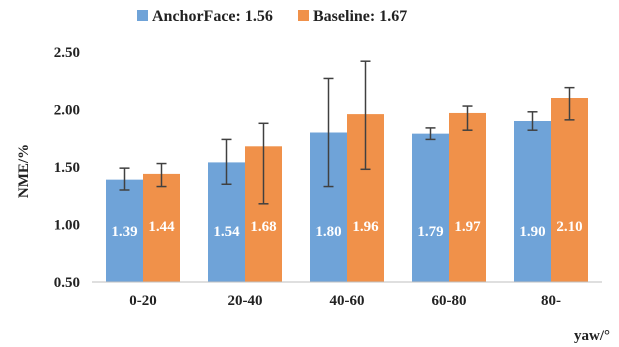 This screenshot has height=347, width=619. What do you see at coordinates (347, 301) in the screenshot?
I see `x-tick-label: 40-60` at bounding box center [347, 301].